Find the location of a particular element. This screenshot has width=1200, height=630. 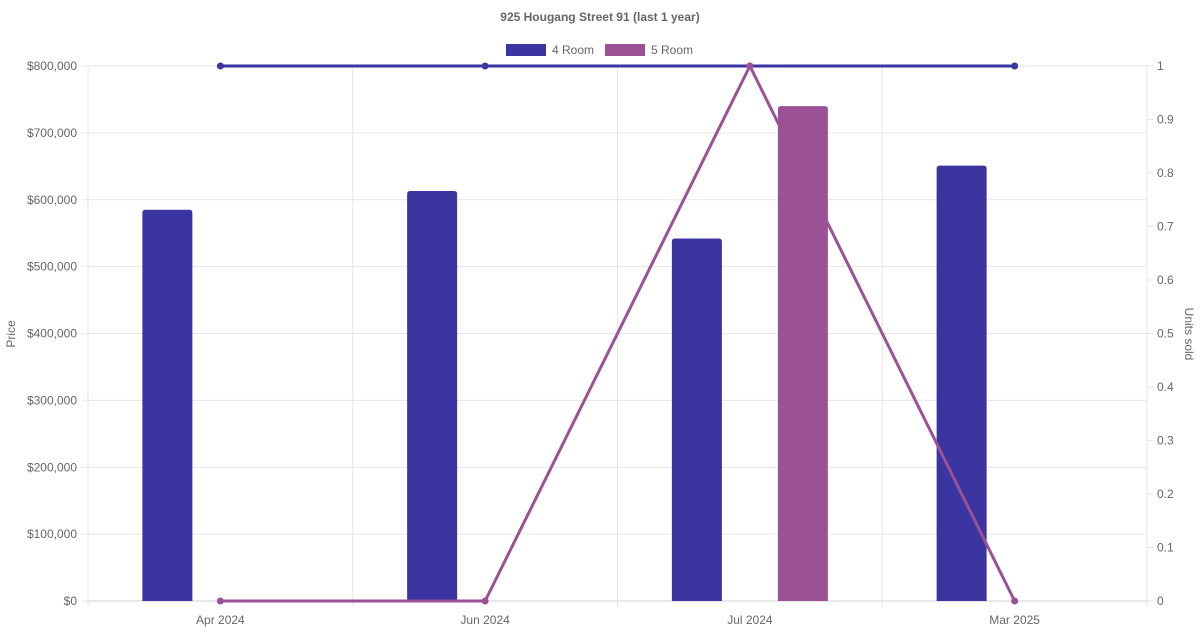

legend-item-5-room: 5 Room is located at coordinates (649, 50).